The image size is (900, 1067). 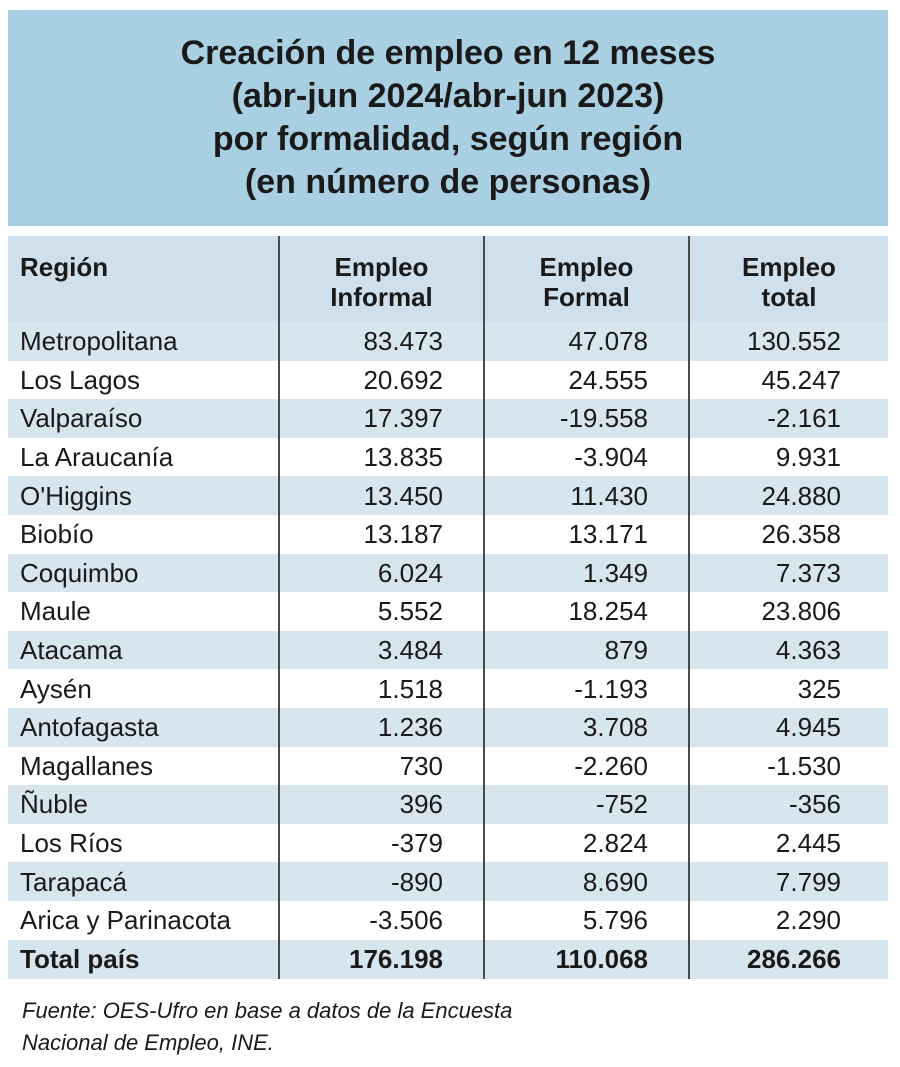 I want to click on table-row: Valparaíso 17.397 -19.558 -2.161, so click(x=448, y=418).